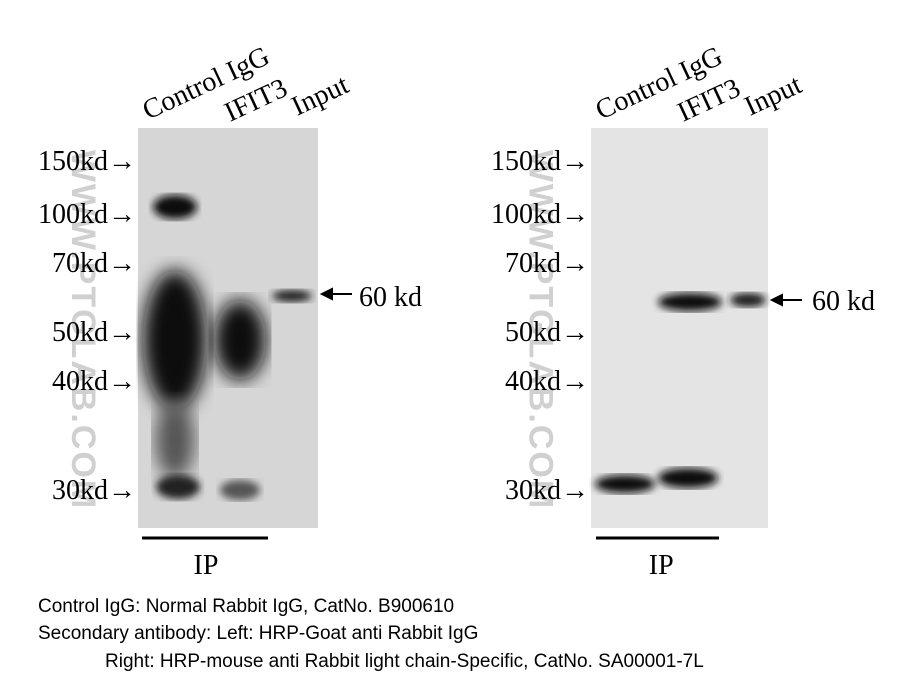 This screenshot has width=900, height=700. What do you see at coordinates (679, 328) in the screenshot?
I see `blot-right` at bounding box center [679, 328].